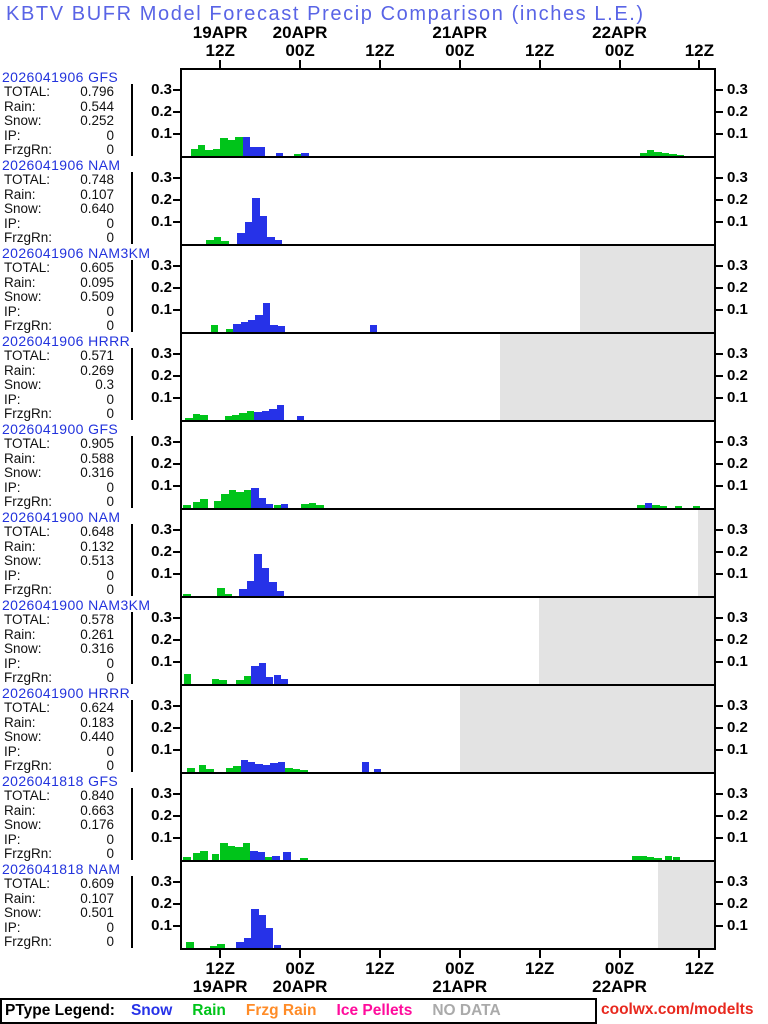 The height and width of the screenshot is (1024, 768). What do you see at coordinates (97, 458) in the screenshot?
I see `stat-value: 0.588` at bounding box center [97, 458].